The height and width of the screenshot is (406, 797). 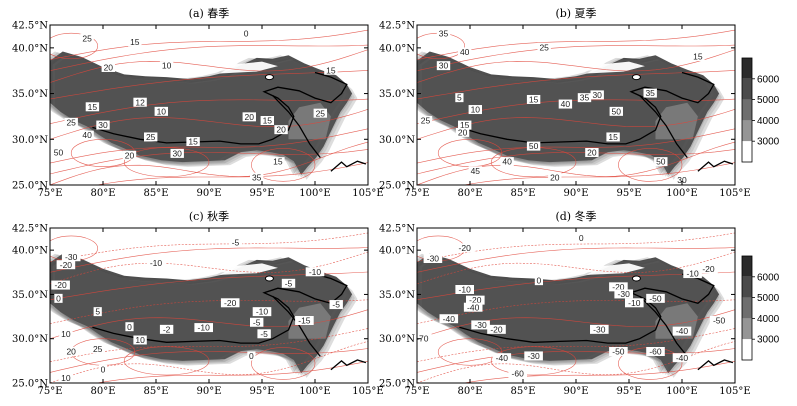 What do you see at coordinates (768, 79) in the screenshot?
I see `colorbar-tick-label: 6000` at bounding box center [768, 79].